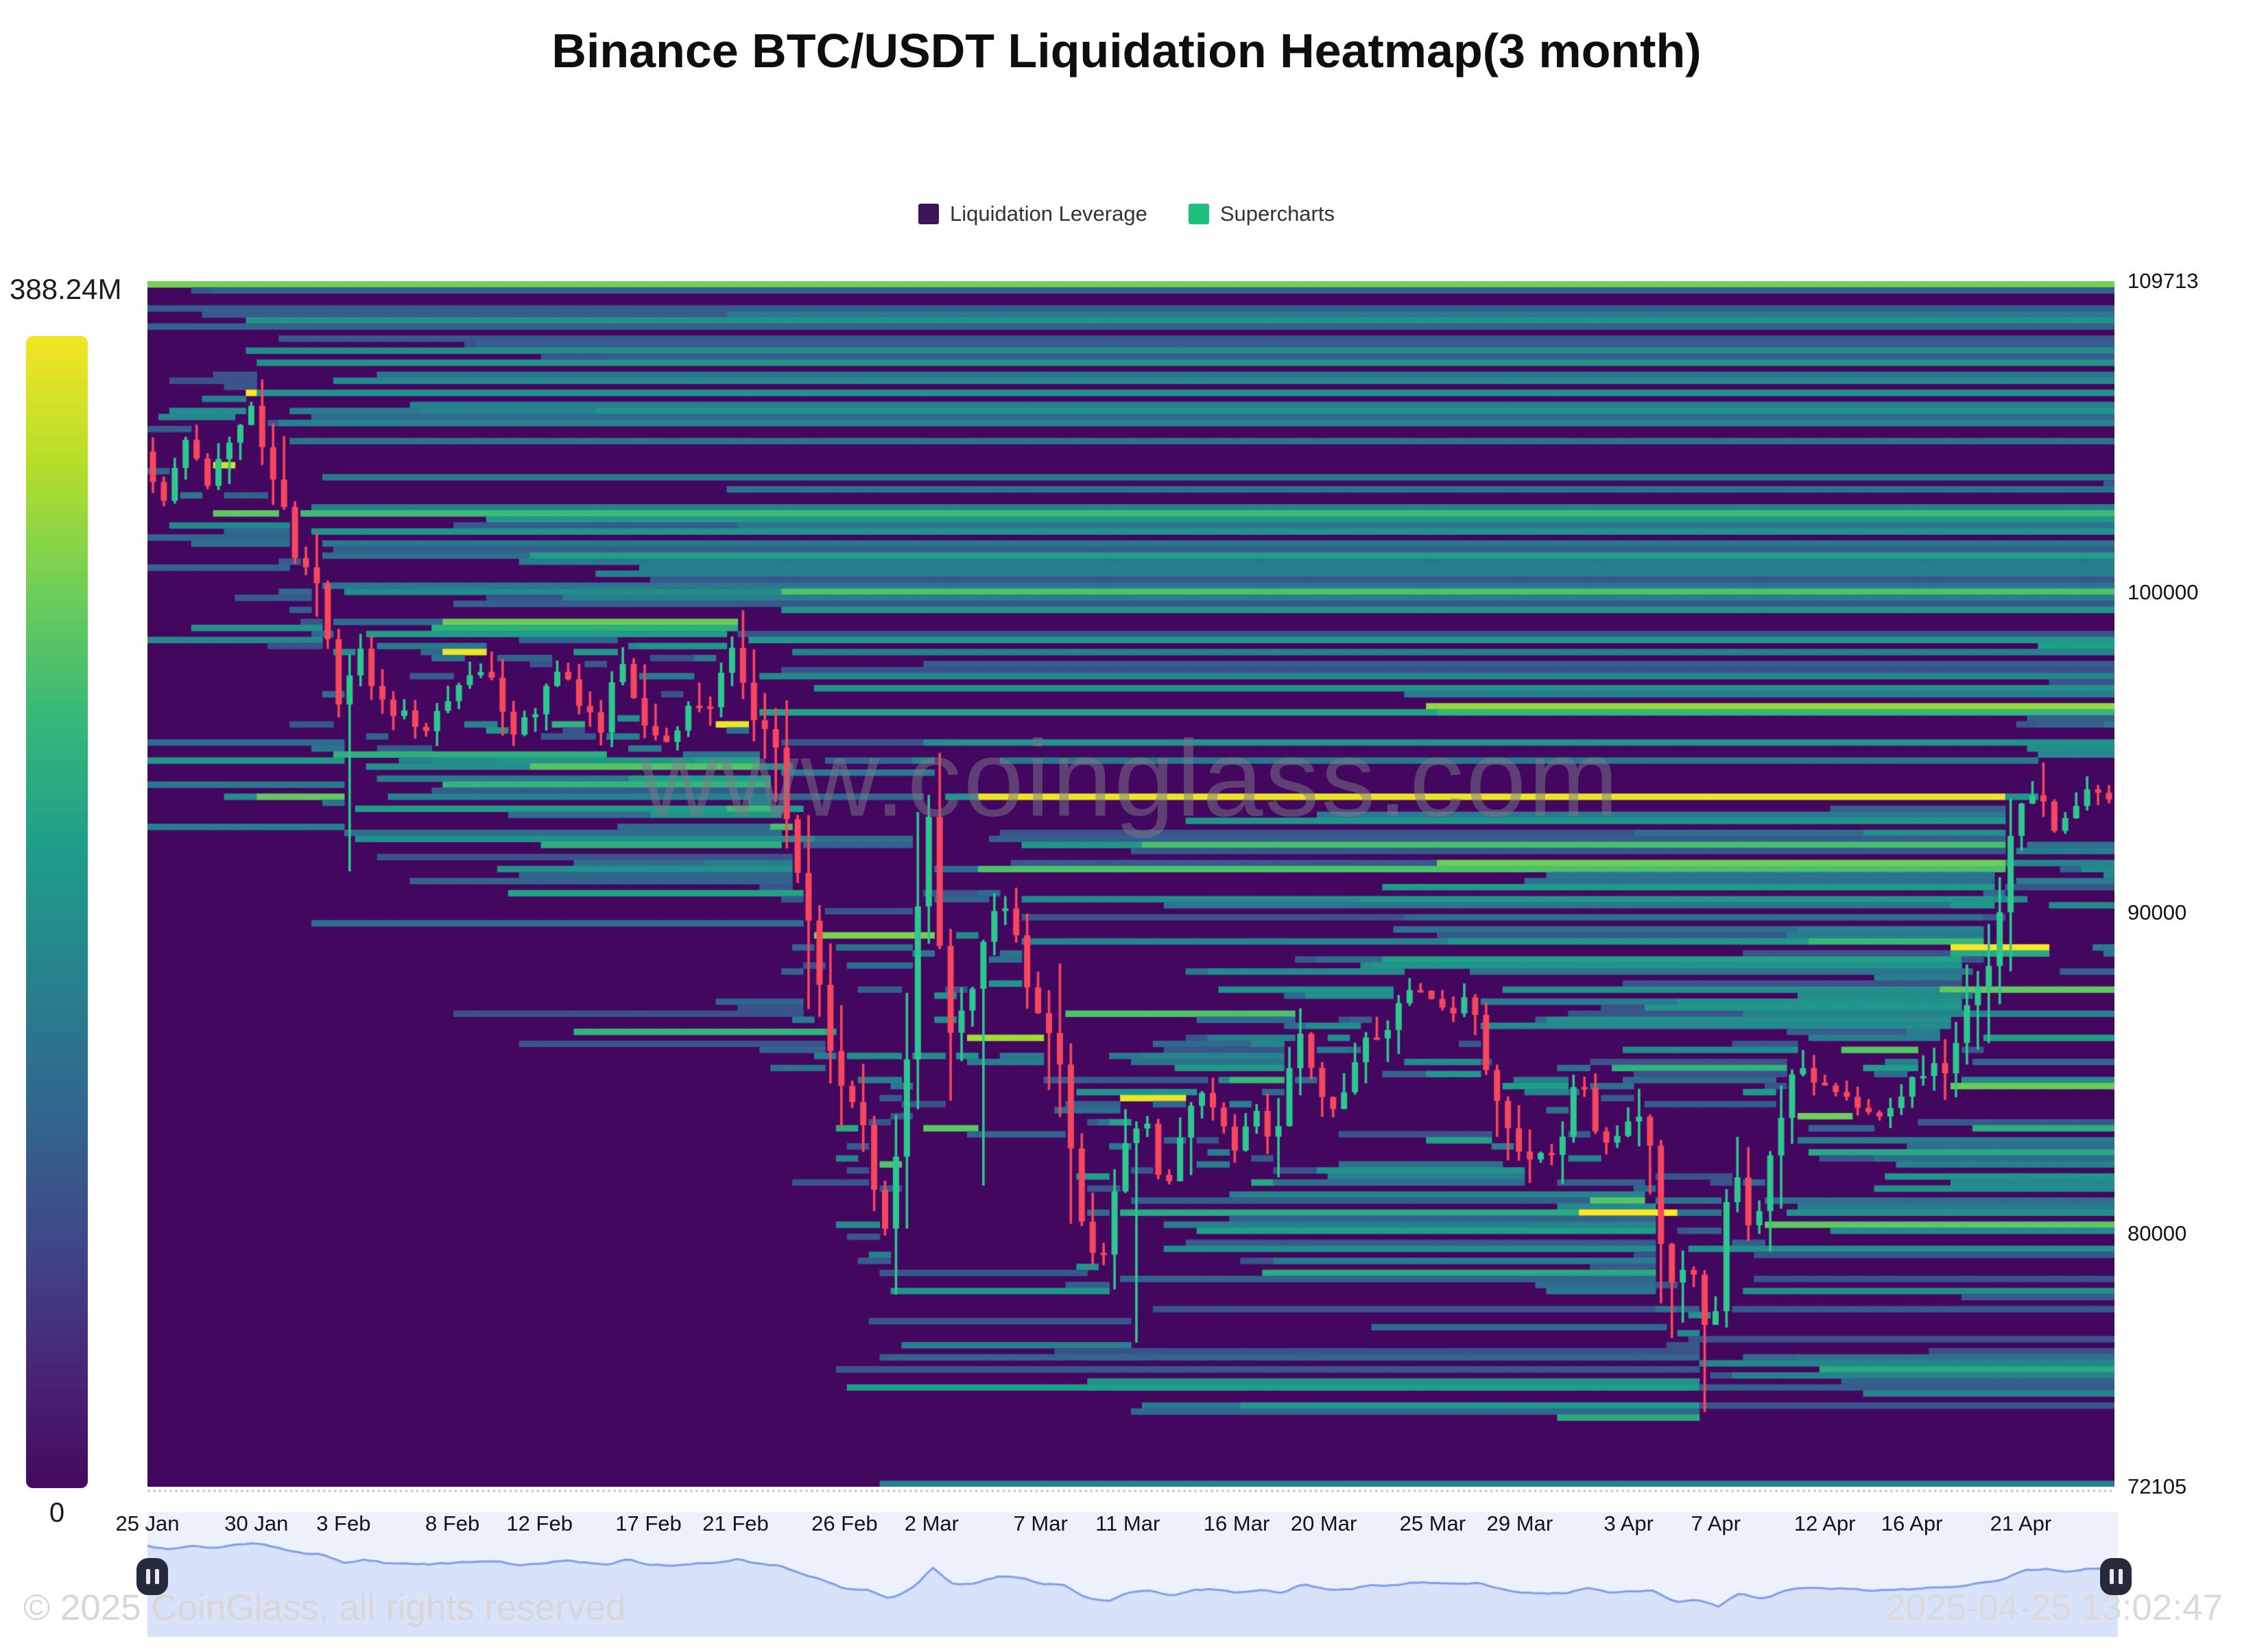  I want to click on navigator-canvas, so click(1132, 1574).